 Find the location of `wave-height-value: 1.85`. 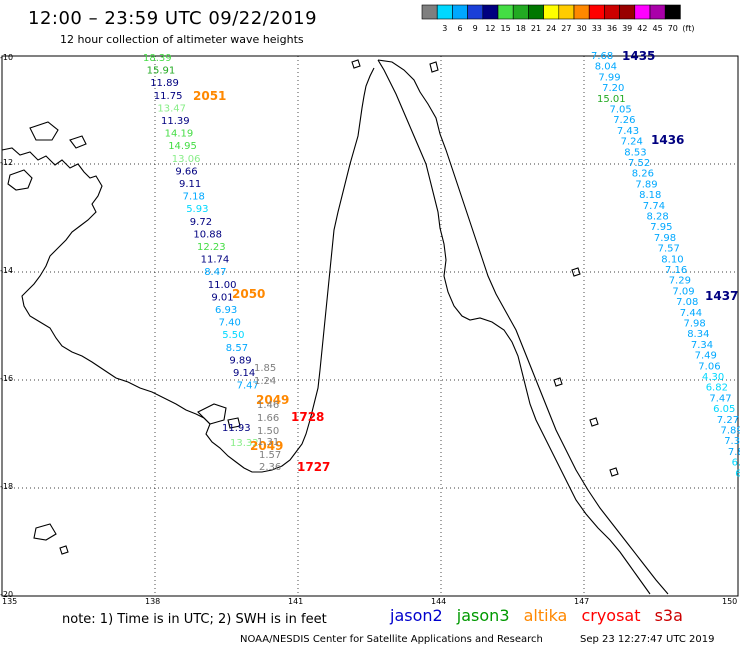

wave-height-value: 1.85 is located at coordinates (265, 368).